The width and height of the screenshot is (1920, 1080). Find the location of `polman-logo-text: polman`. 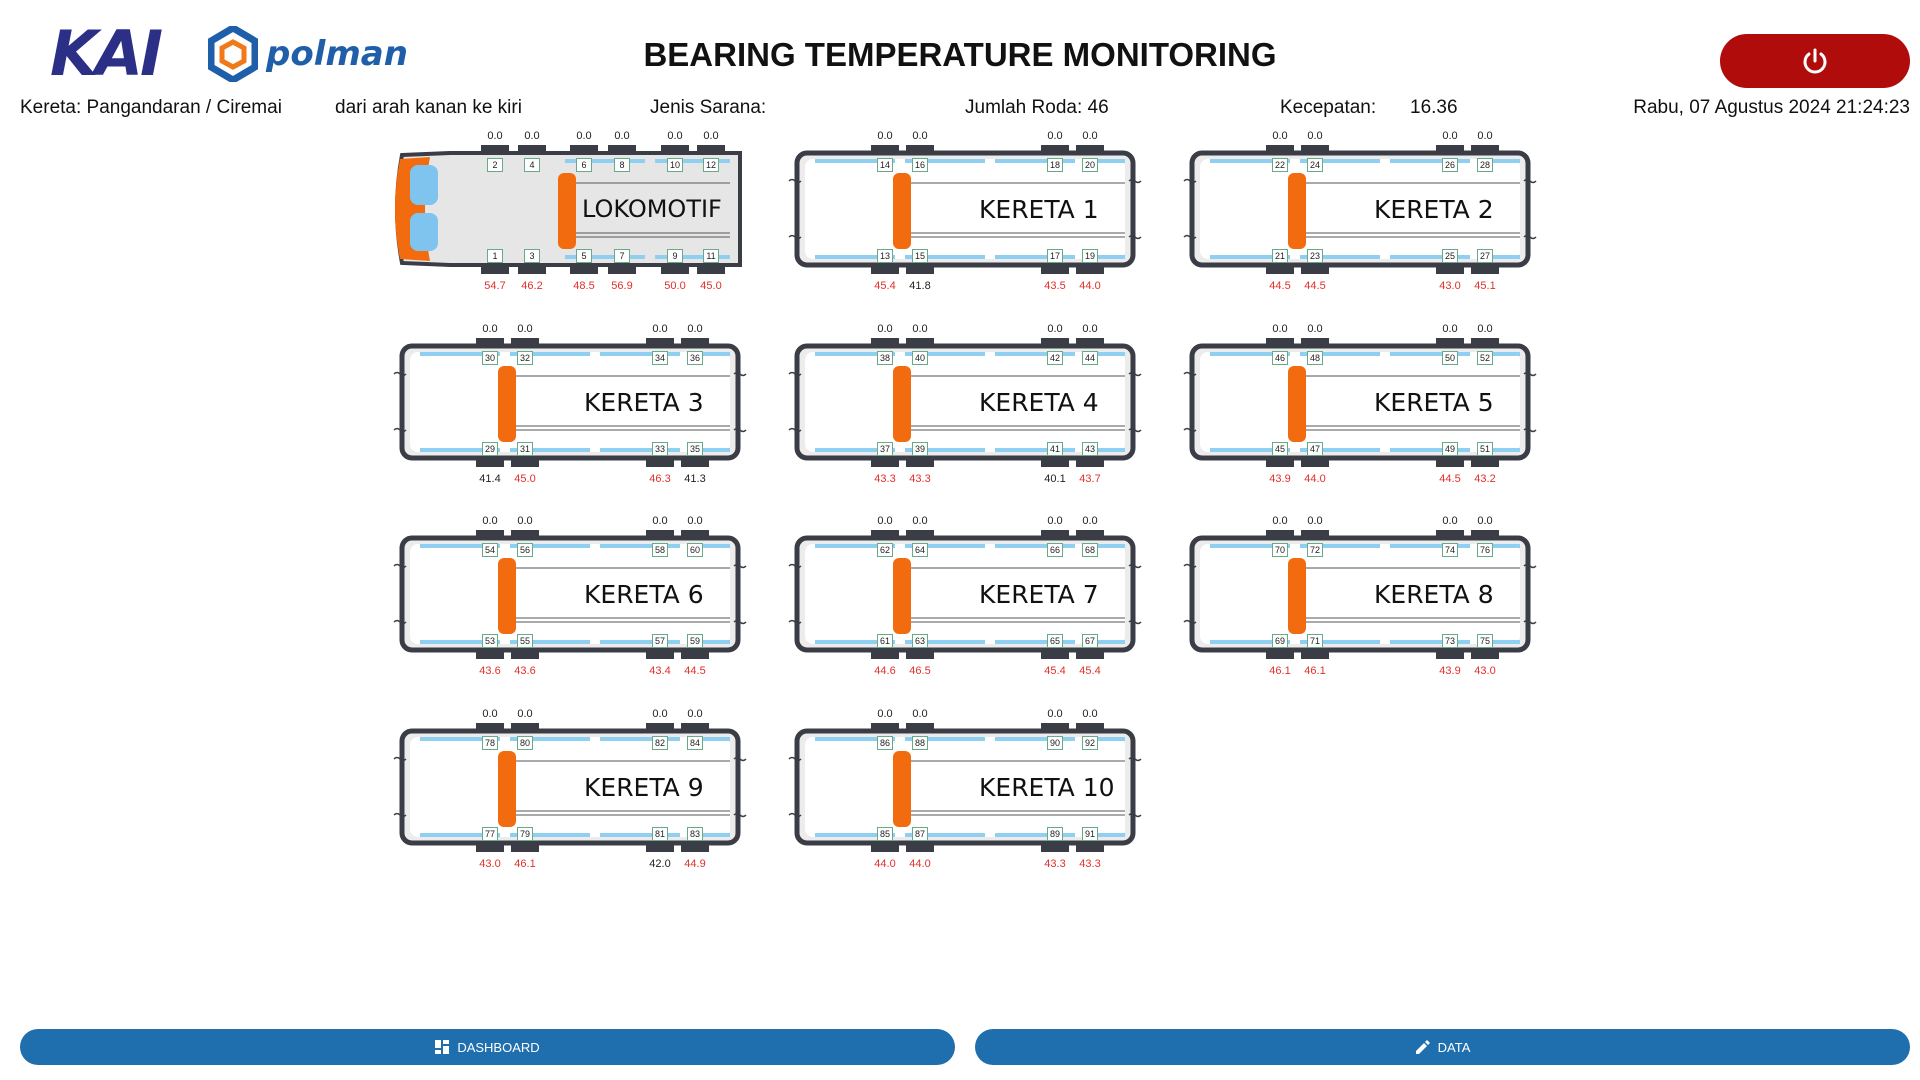

polman-logo-text: polman is located at coordinates (337, 54).